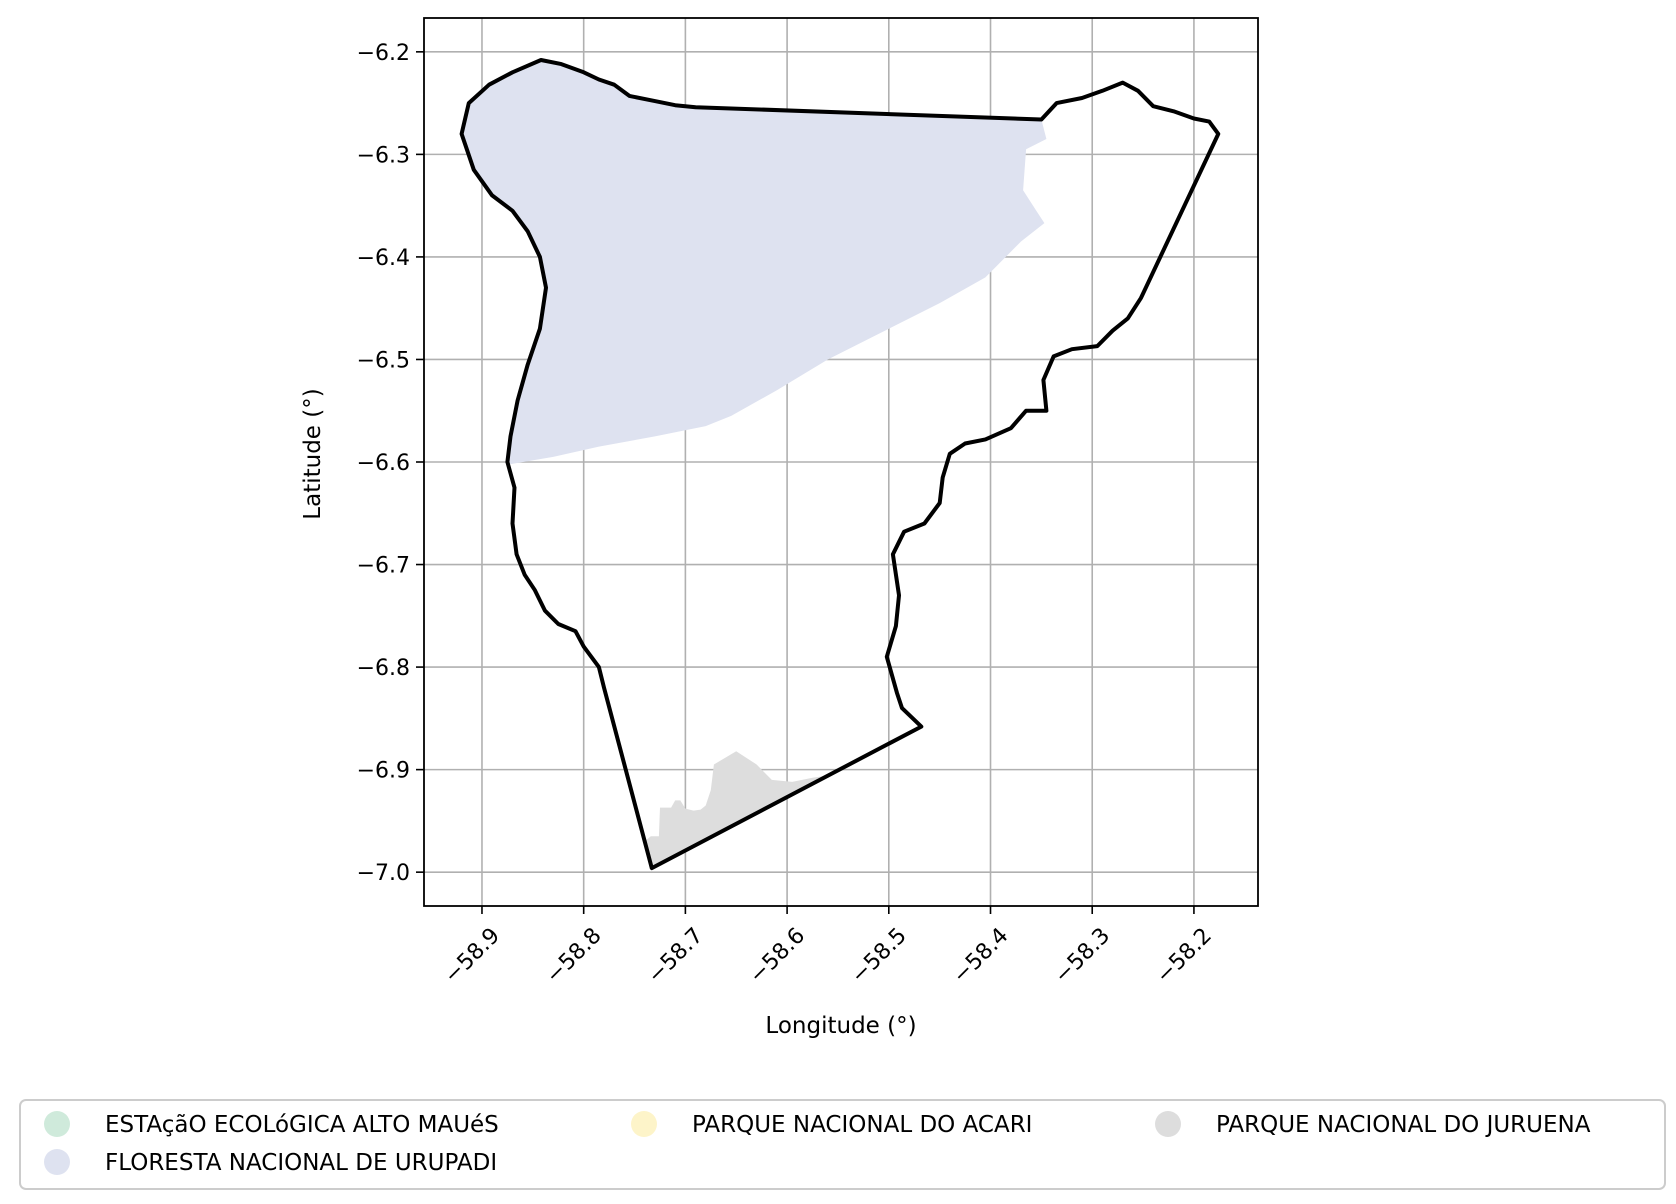  I want to click on legend-box, so click(842, 1144).